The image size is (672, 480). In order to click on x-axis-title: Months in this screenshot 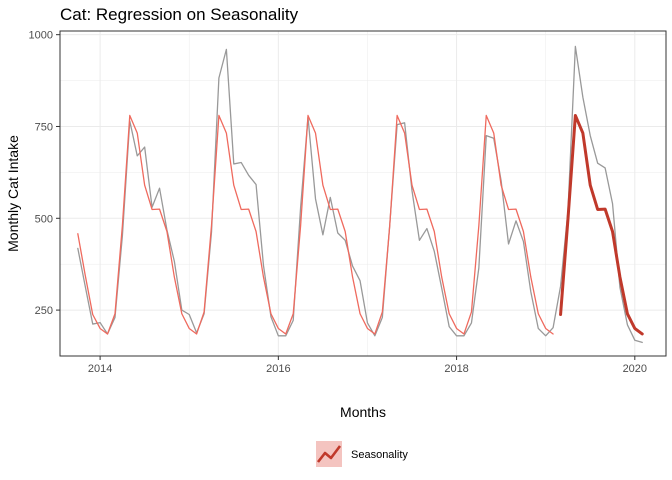, I will do `click(363, 412)`.